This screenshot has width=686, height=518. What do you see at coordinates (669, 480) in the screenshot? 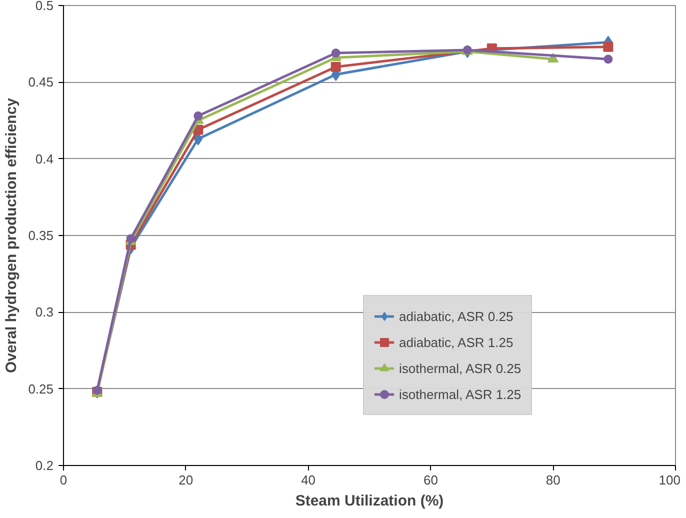
I see `x-tick-label: 100` at bounding box center [669, 480].